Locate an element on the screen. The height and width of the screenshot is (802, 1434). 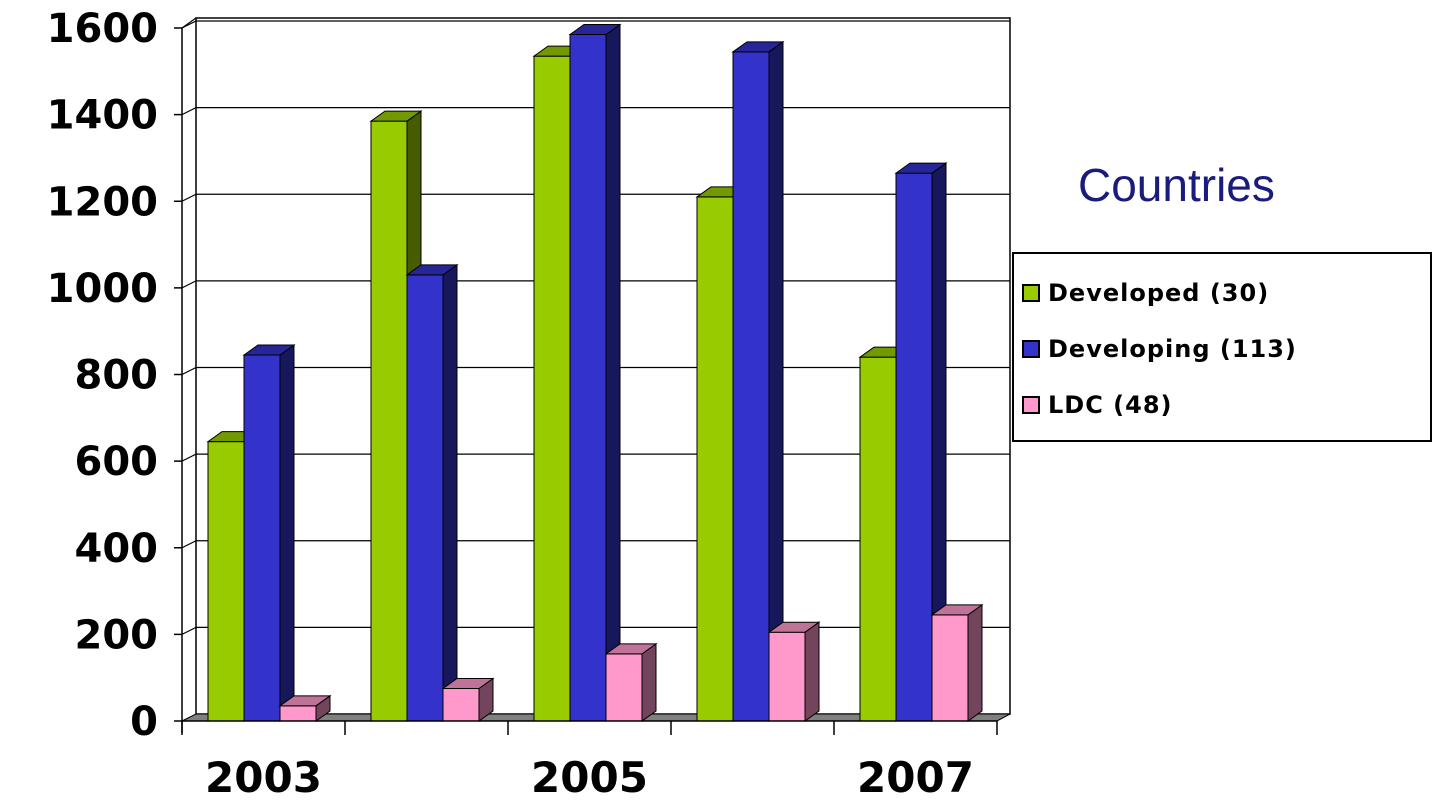
y-axis-depth is located at coordinates (189, 23).